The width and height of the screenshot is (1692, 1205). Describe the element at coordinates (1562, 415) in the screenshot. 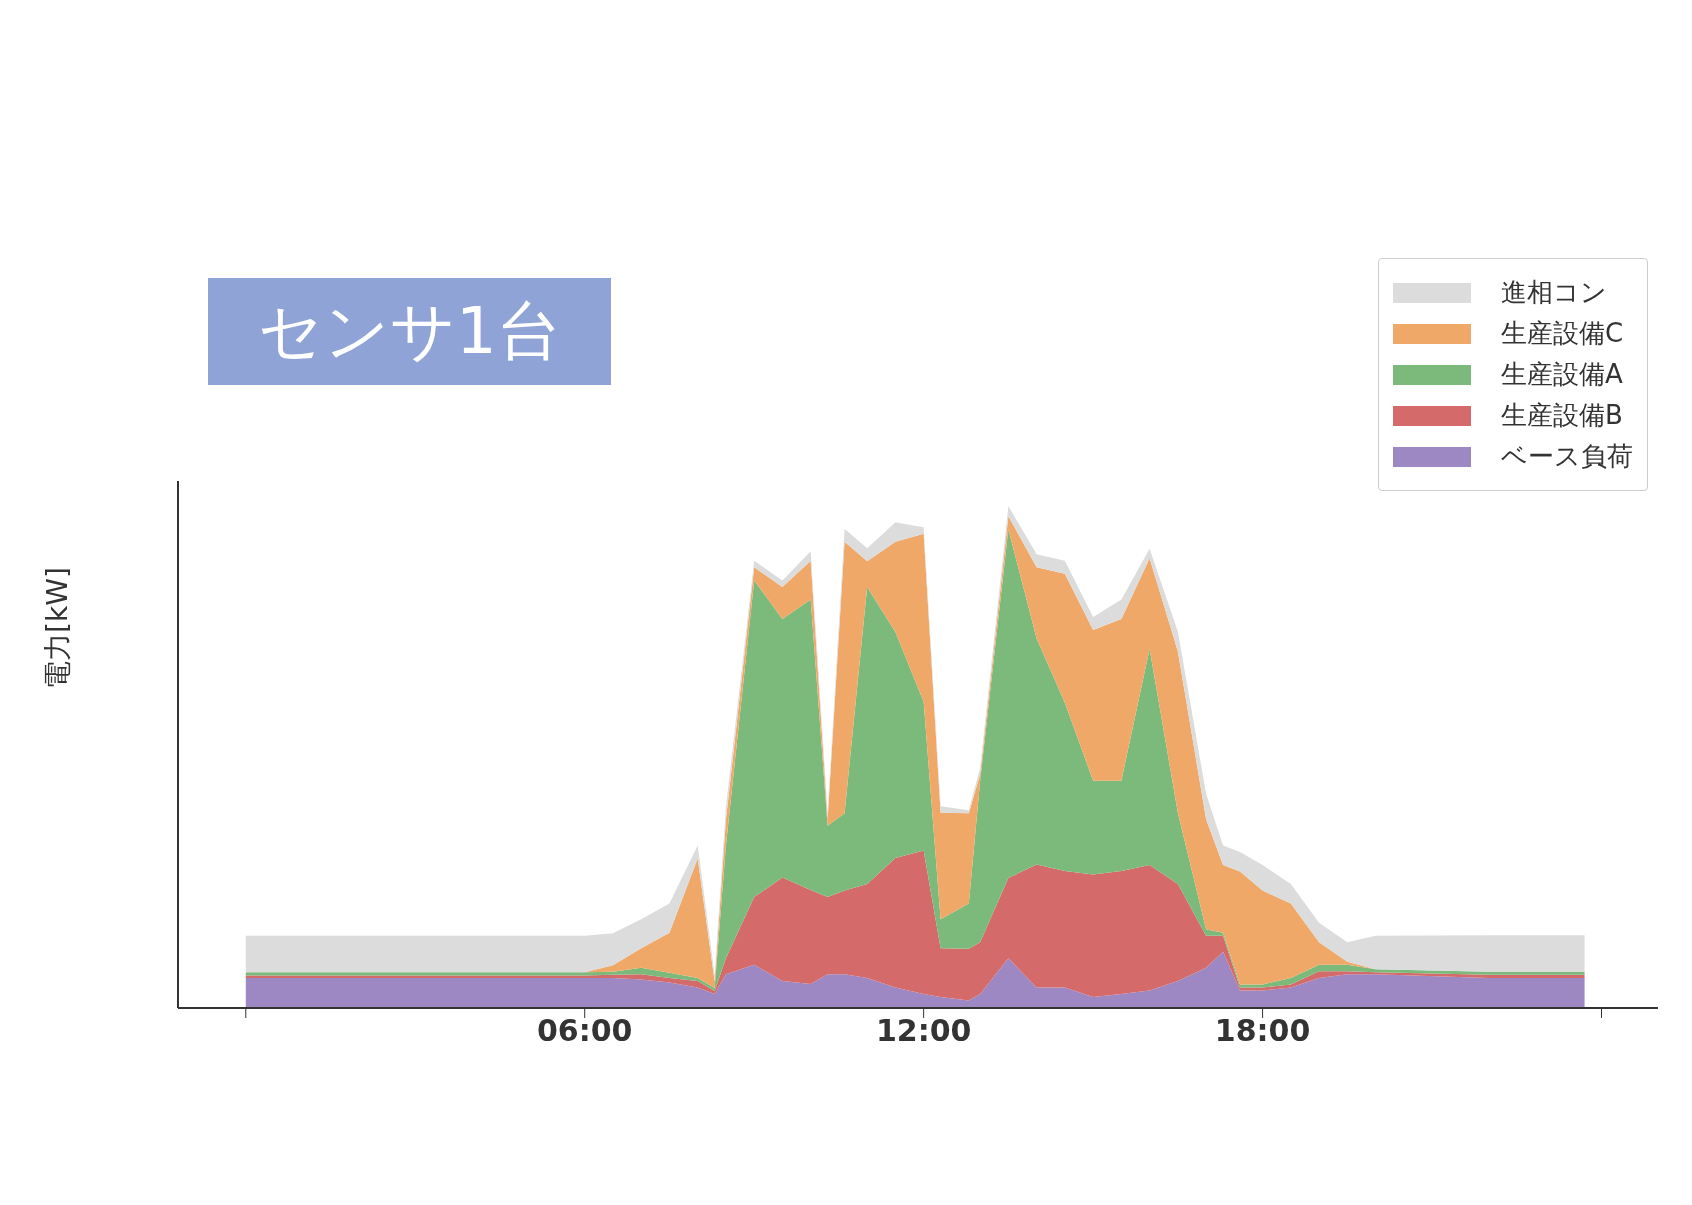

I see `legend-label: 生産設備B` at that location.